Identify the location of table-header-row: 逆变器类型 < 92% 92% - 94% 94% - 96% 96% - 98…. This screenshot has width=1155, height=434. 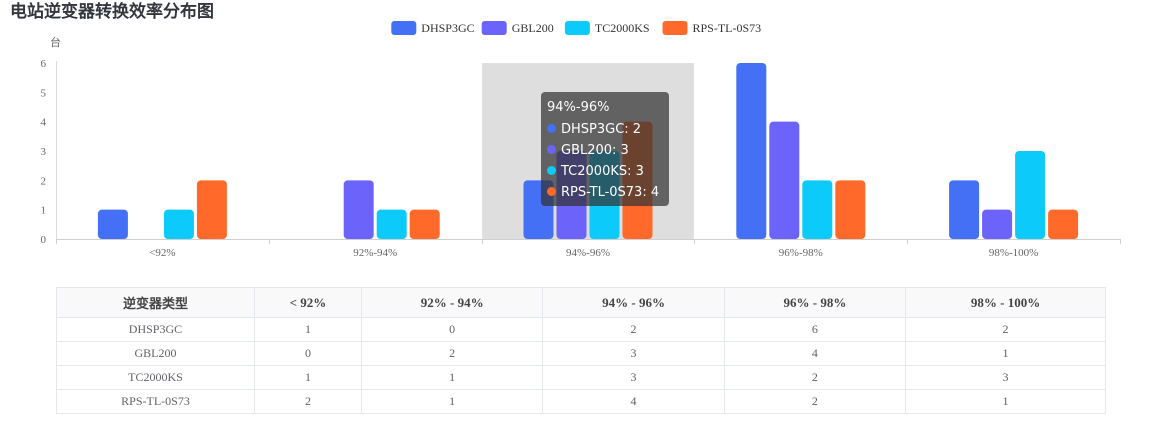
(581, 302).